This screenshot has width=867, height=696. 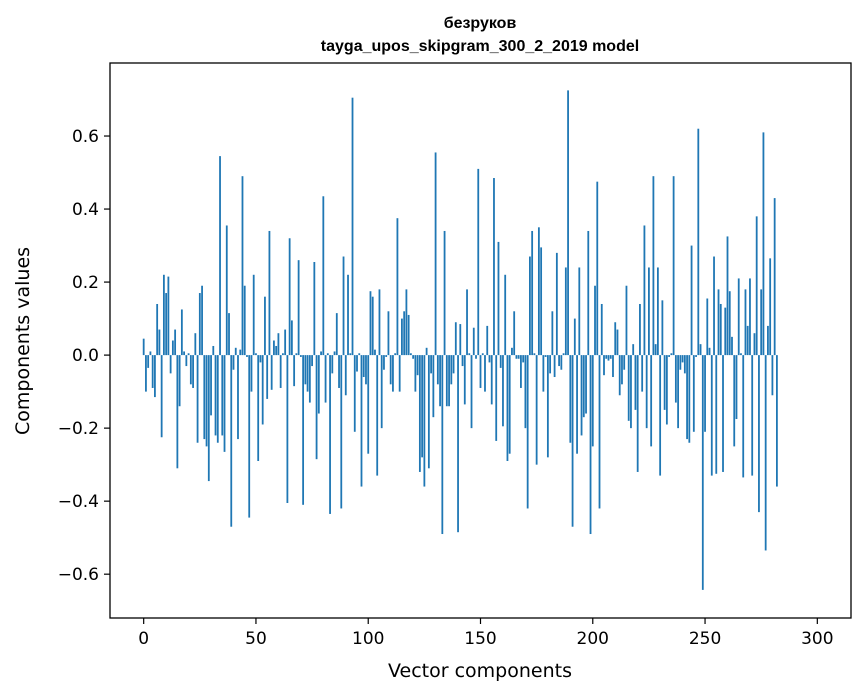 I want to click on y-axis-ticks: −0.6 −0.4 −0.2 0.0 0.2 0.4 0.6, so click(x=84, y=356).